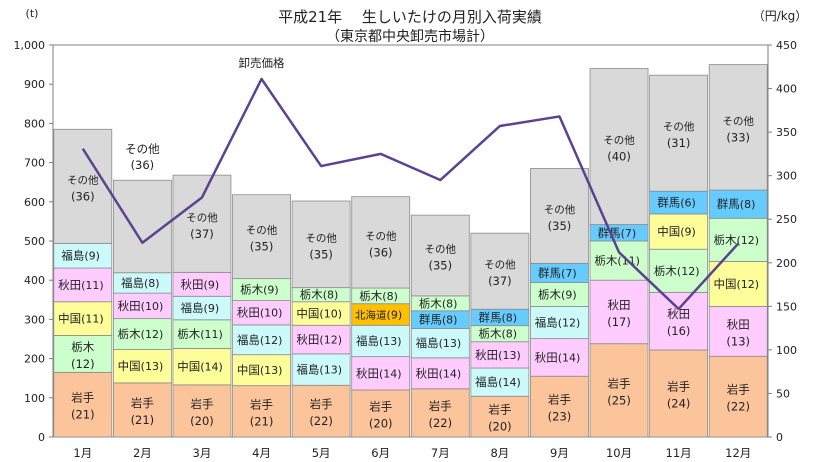  What do you see at coordinates (34, 163) in the screenshot?
I see `y-left-tick-label: 700` at bounding box center [34, 163].